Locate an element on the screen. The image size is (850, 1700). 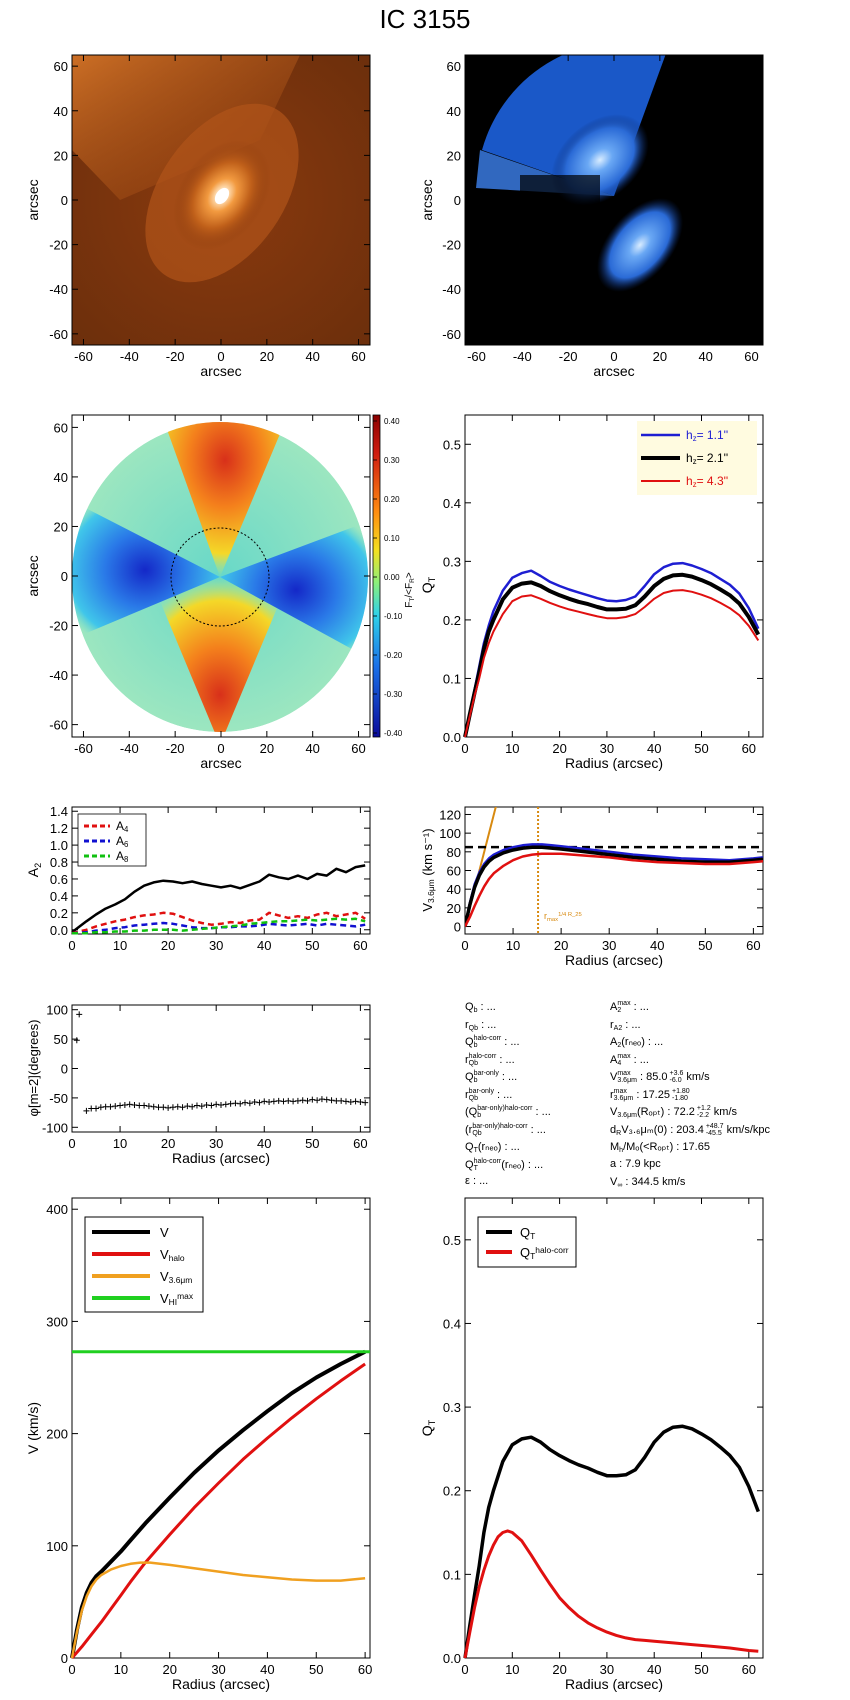
img-nir-ytick-label: 40 is located at coordinates (61, 111).